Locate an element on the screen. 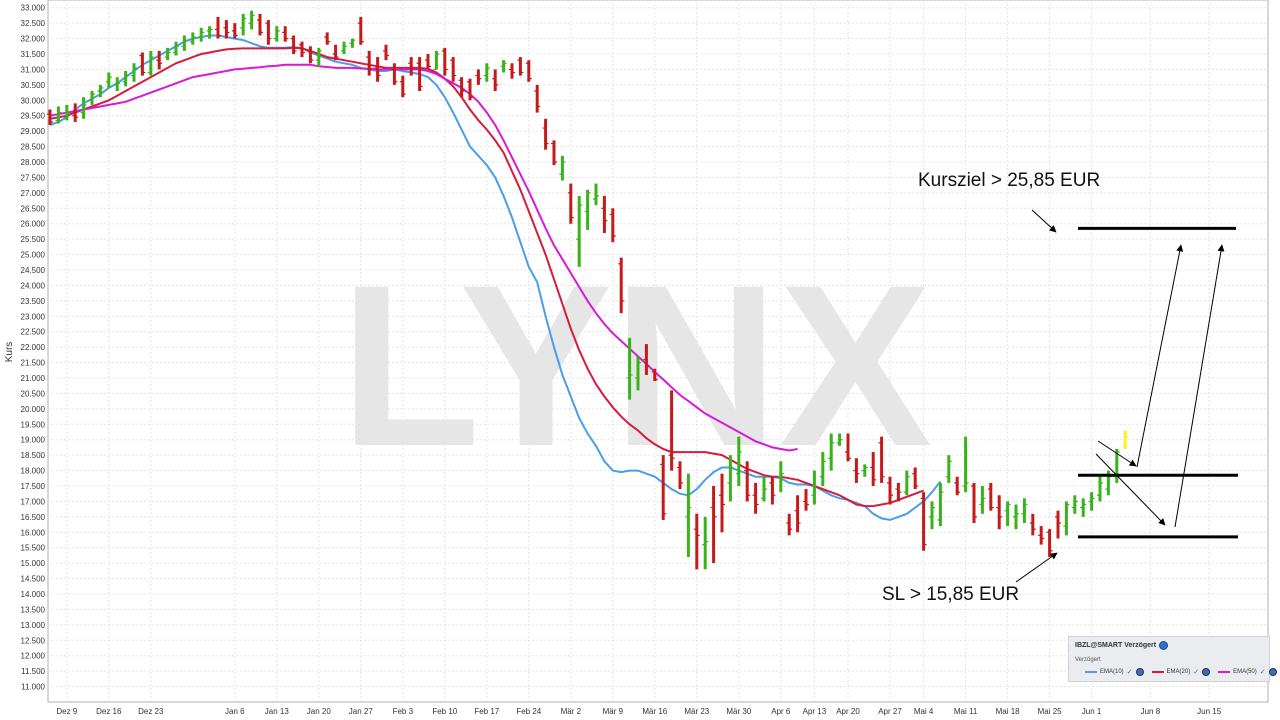 The image size is (1280, 720). y-tick-label: 23.000 is located at coordinates (33, 316).